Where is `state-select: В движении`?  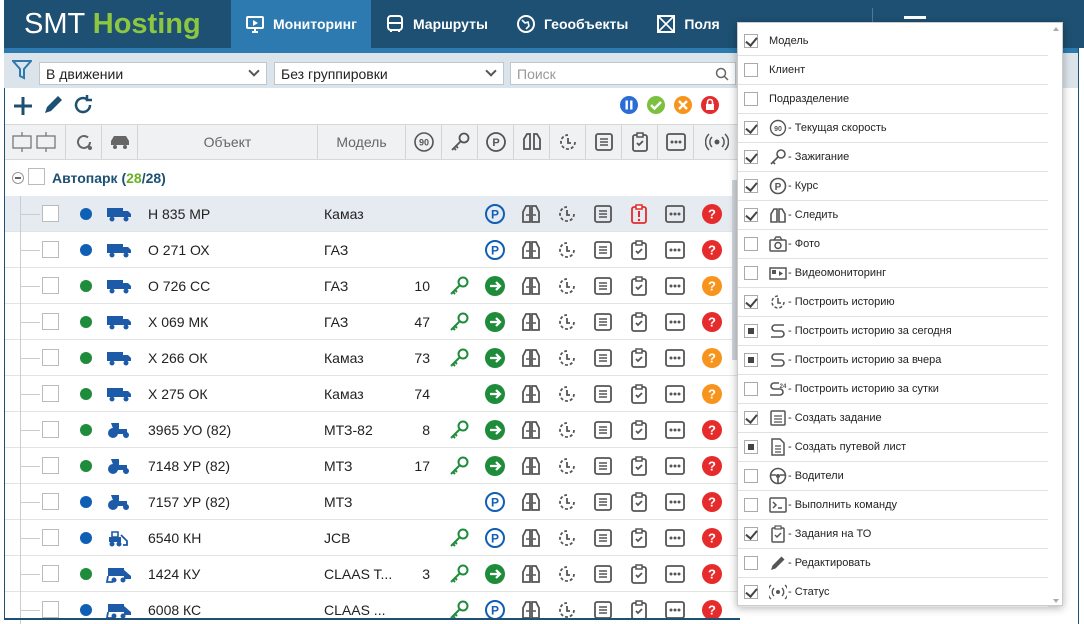 state-select: В движении is located at coordinates (153, 73).